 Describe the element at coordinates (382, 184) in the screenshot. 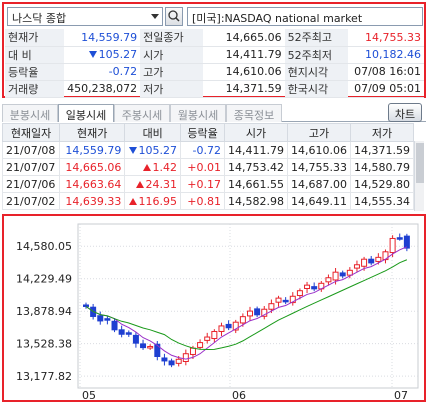

I see `row-low: 14,529.80` at that location.